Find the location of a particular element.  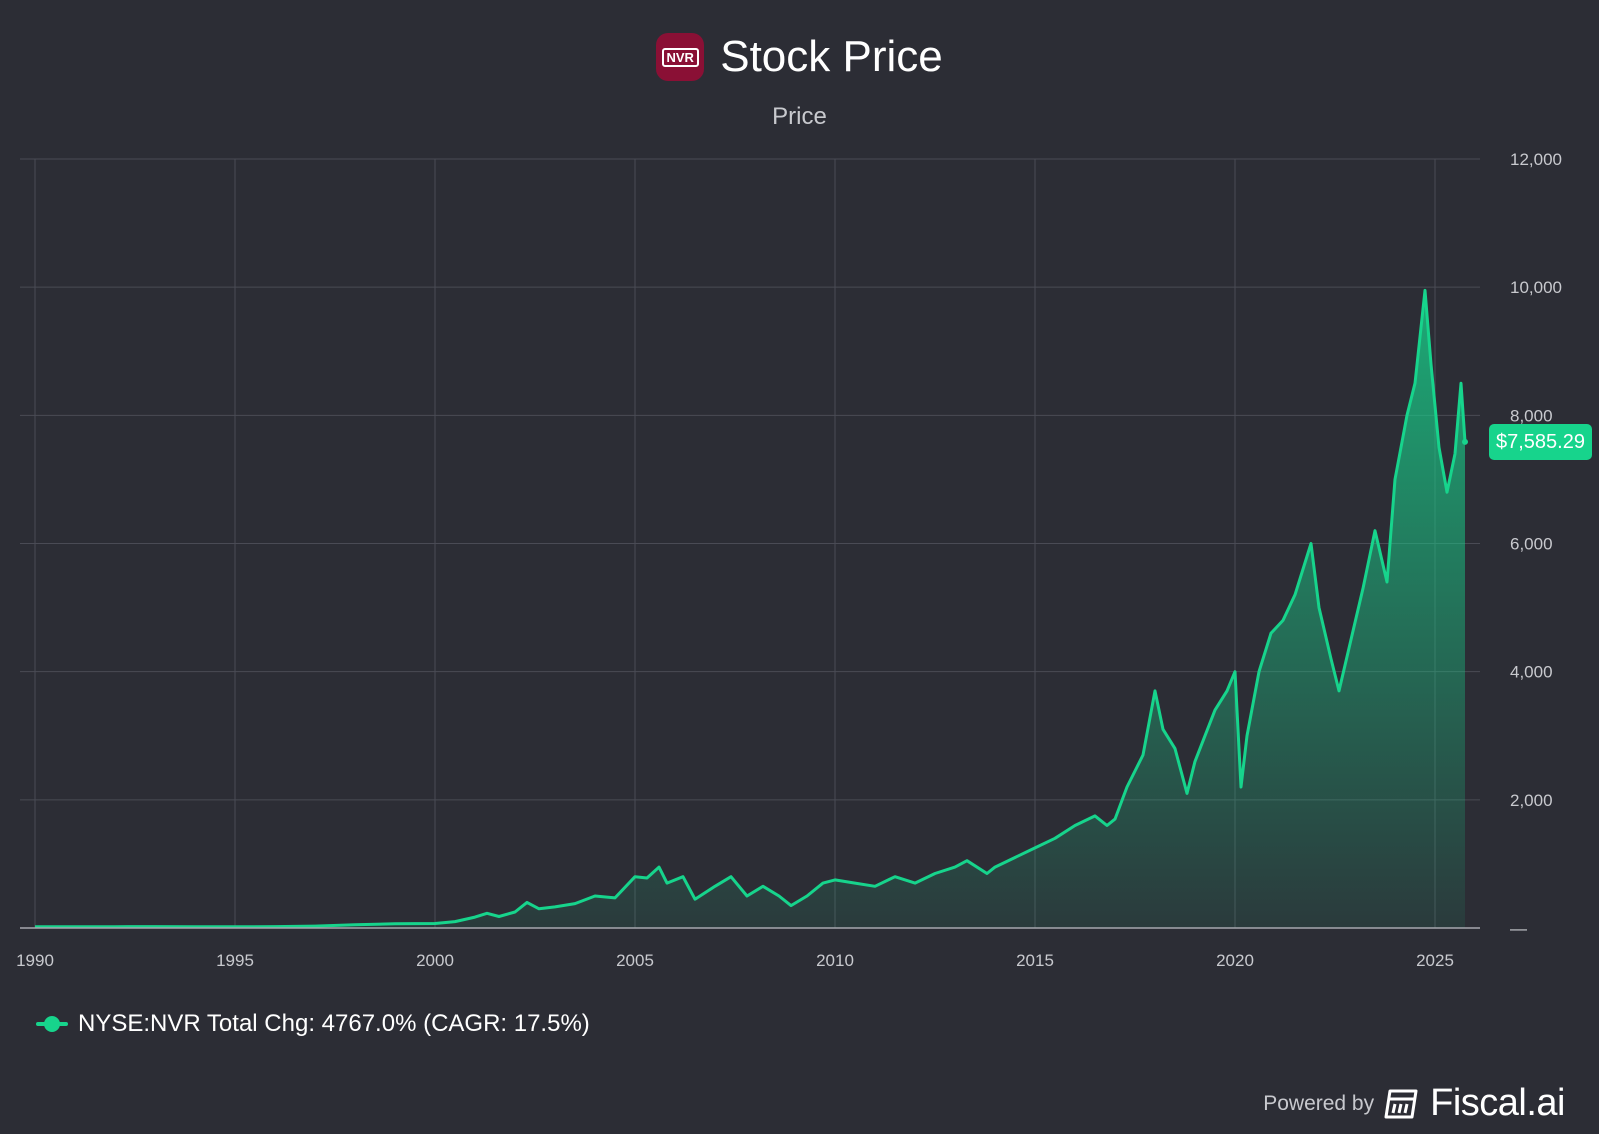

chart-title: Stock Price is located at coordinates (831, 56).